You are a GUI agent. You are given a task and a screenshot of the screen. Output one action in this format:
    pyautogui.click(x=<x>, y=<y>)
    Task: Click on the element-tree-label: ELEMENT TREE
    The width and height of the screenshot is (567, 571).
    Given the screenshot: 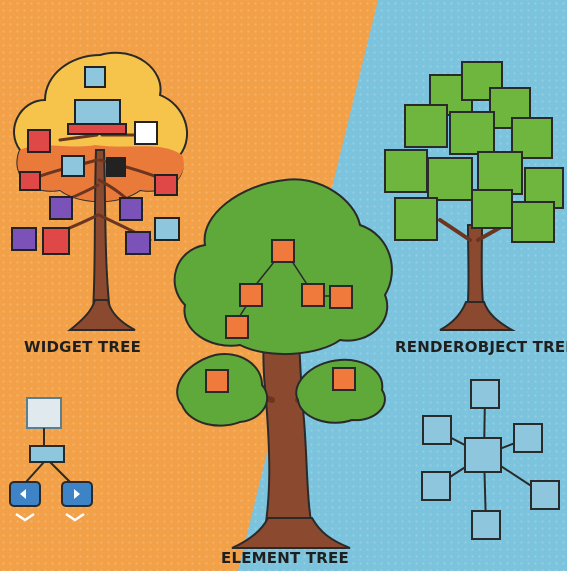 What is the action you would take?
    pyautogui.click(x=285, y=558)
    